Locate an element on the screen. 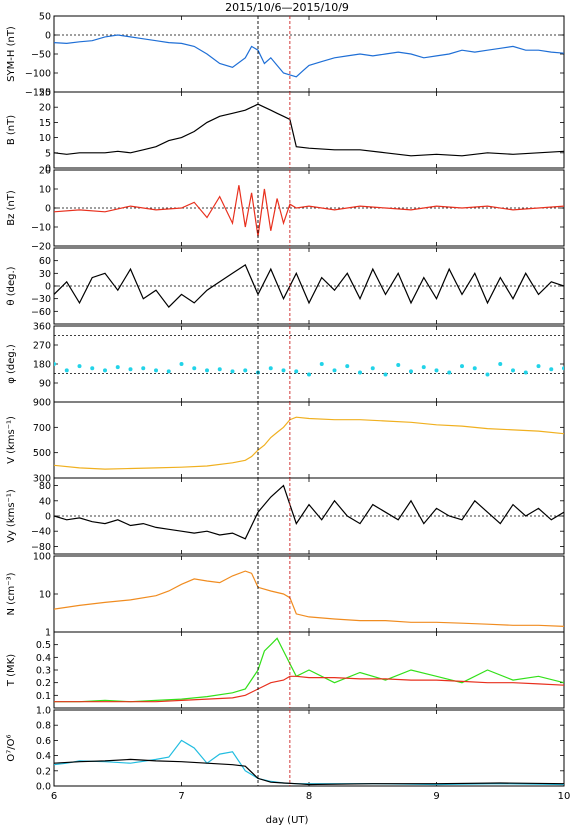  y-tick-label: −80 is located at coordinates (41, 547).